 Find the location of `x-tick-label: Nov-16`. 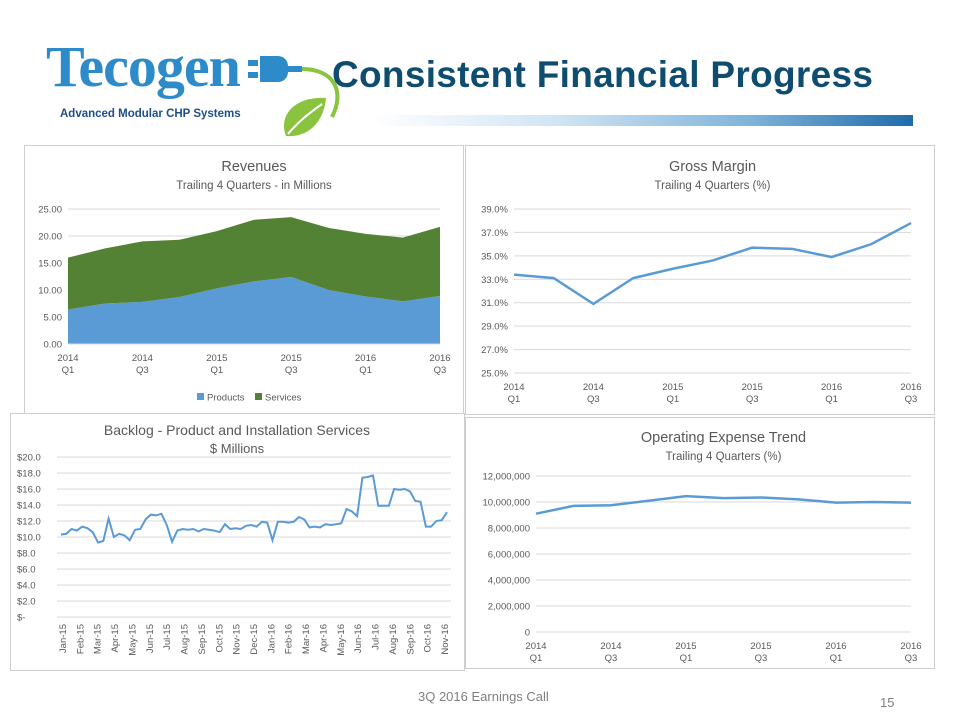

x-tick-label: Nov-16 is located at coordinates (445, 639).